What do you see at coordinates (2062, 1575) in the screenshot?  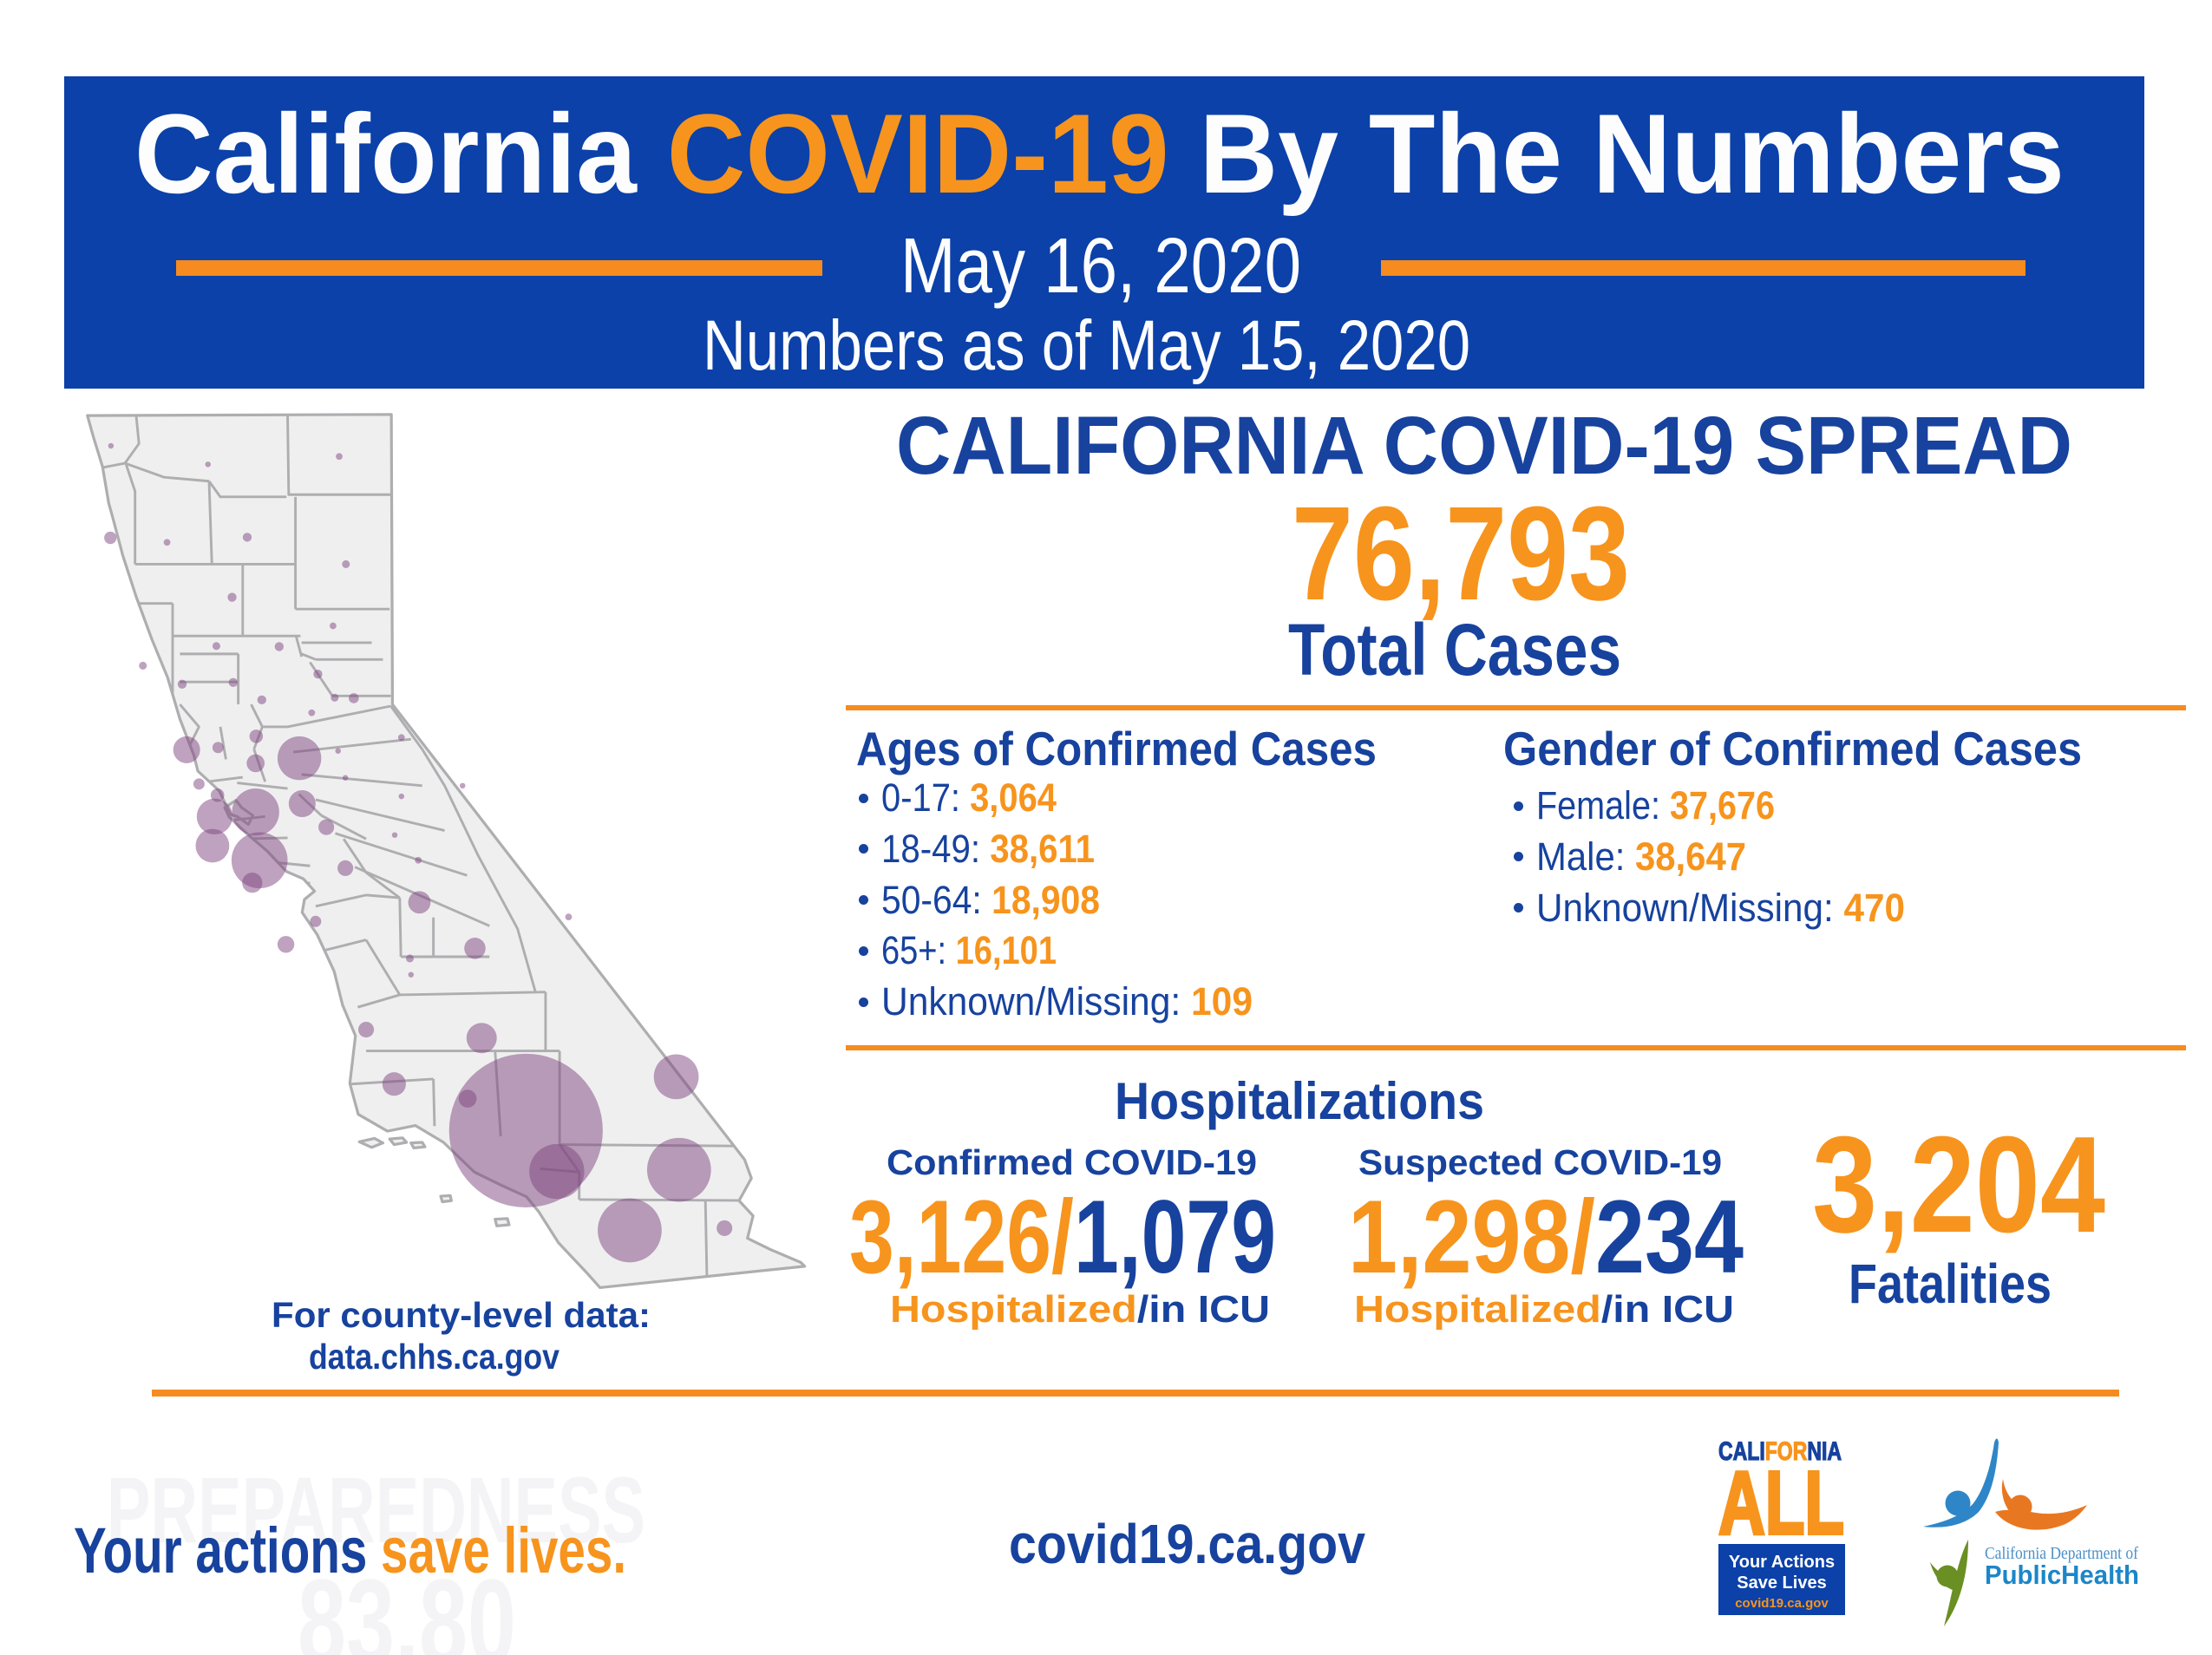 I see `svg-text: PublicHealth` at bounding box center [2062, 1575].